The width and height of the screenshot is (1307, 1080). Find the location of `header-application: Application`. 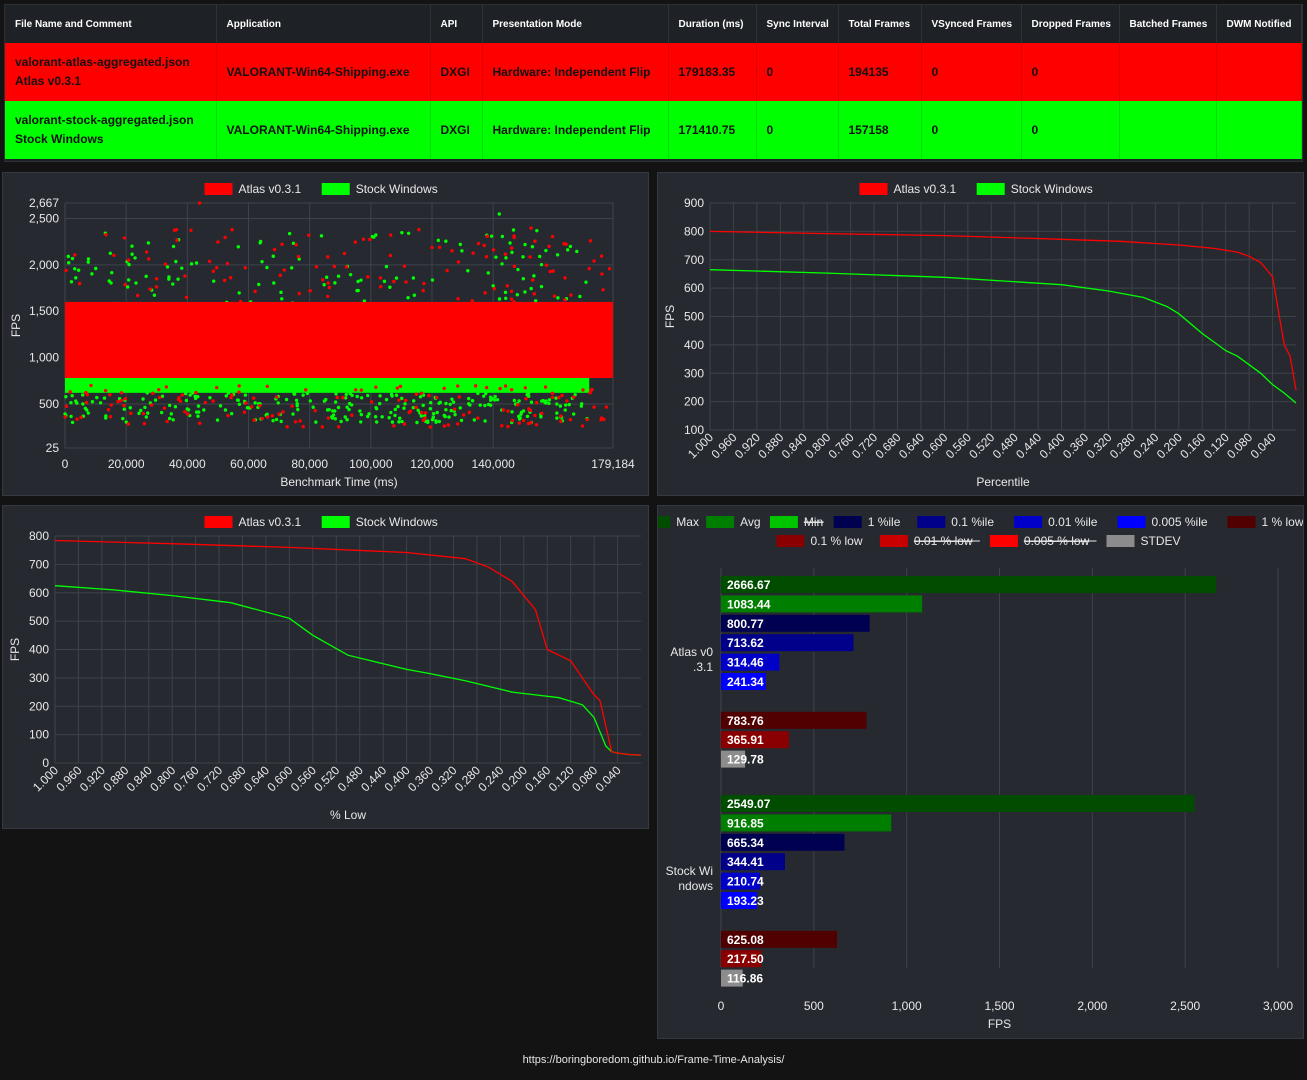

header-application: Application is located at coordinates (323, 24).